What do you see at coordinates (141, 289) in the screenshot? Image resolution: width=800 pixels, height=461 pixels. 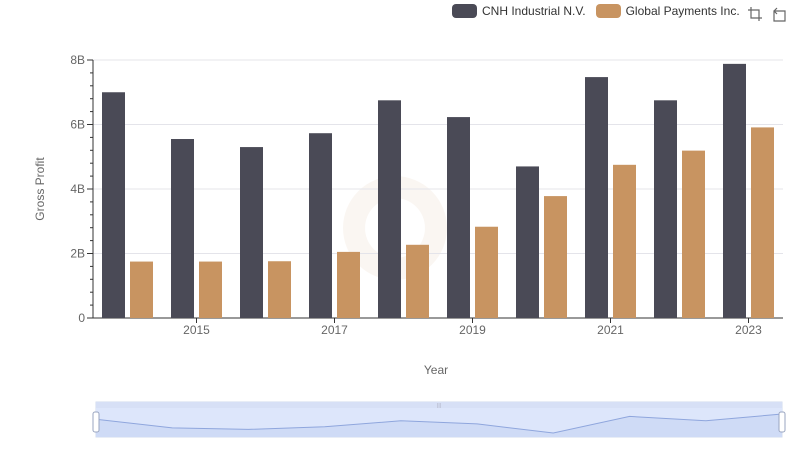 I see `bar-global-payments-2014` at bounding box center [141, 289].